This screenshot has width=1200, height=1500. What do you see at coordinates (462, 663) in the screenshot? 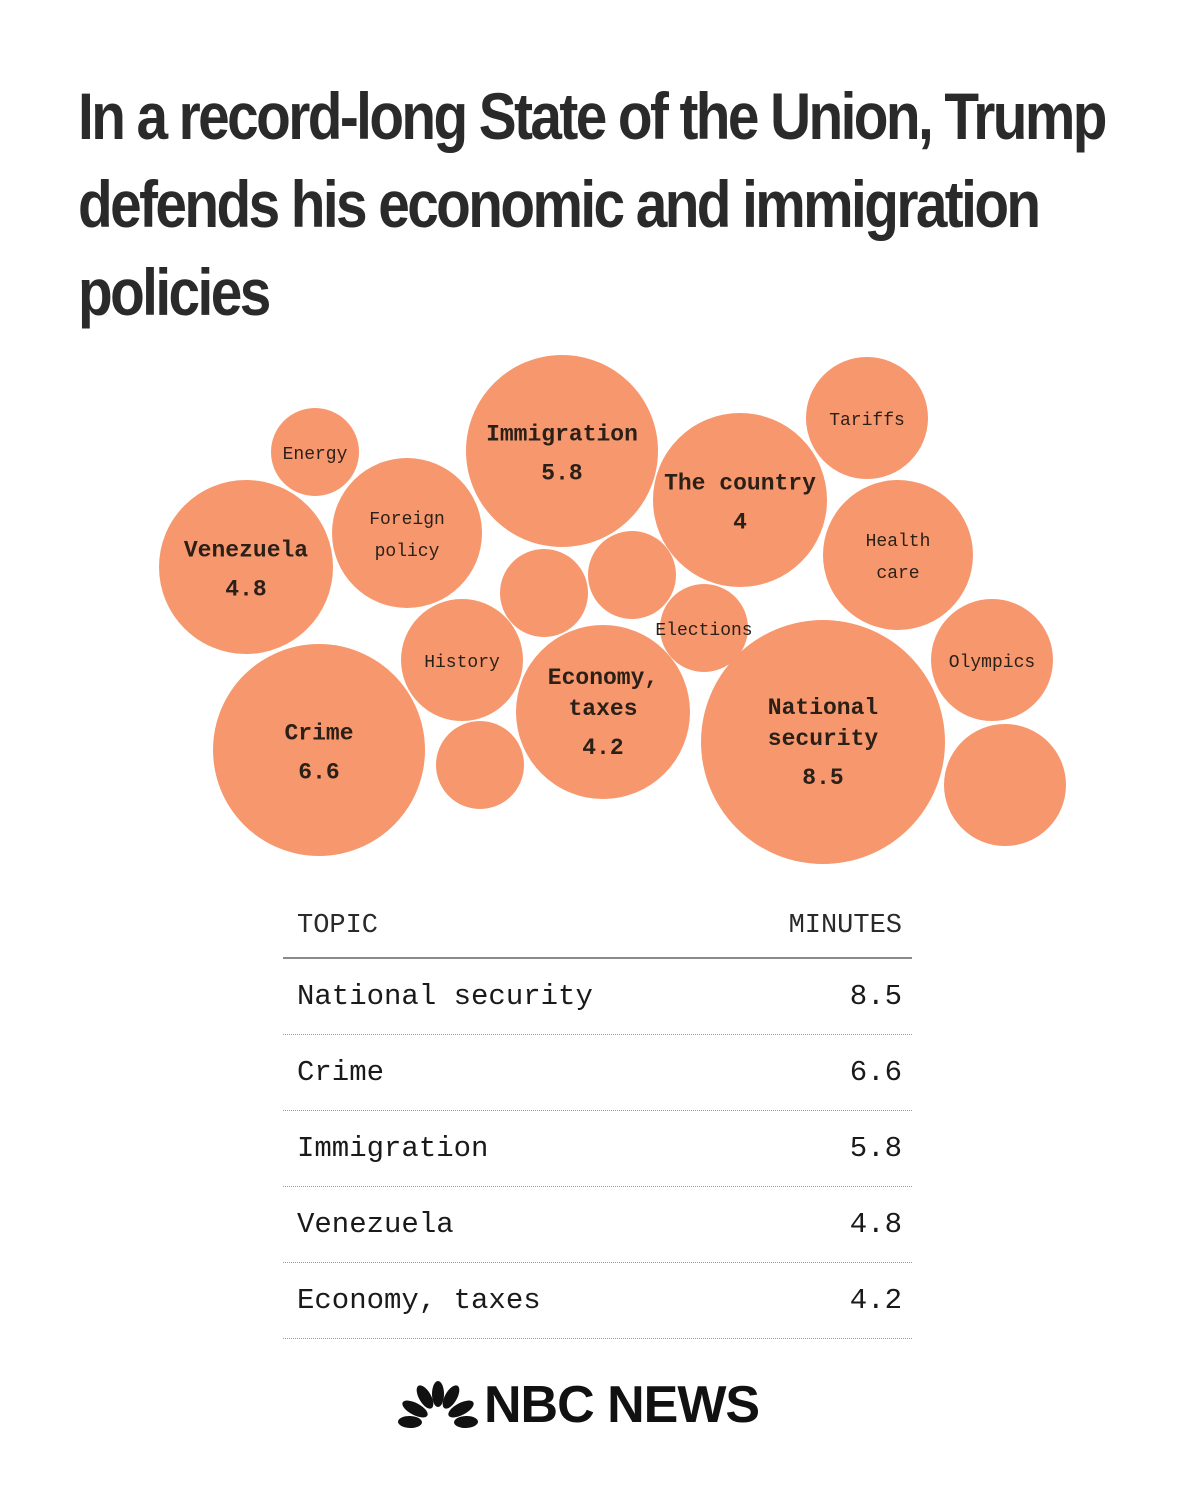
I see `bubble-label: History` at bounding box center [462, 663].